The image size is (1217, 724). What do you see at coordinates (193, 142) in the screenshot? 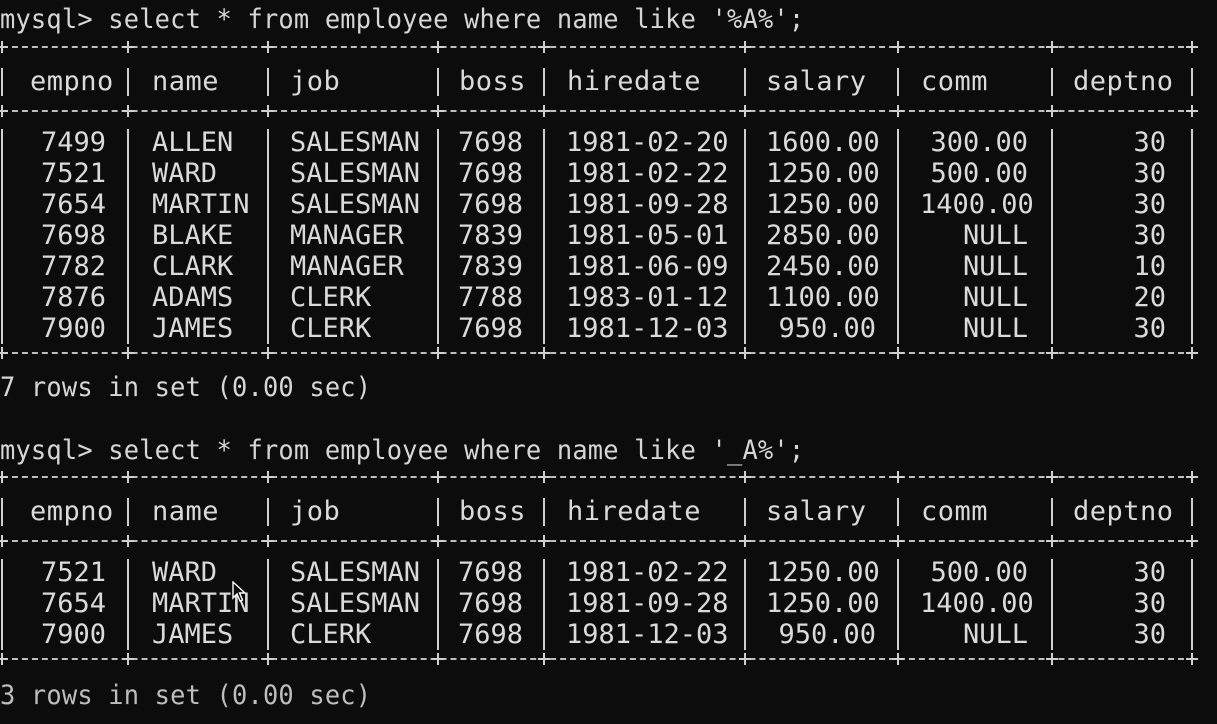
I see `table-cell-name: ALLEN` at bounding box center [193, 142].